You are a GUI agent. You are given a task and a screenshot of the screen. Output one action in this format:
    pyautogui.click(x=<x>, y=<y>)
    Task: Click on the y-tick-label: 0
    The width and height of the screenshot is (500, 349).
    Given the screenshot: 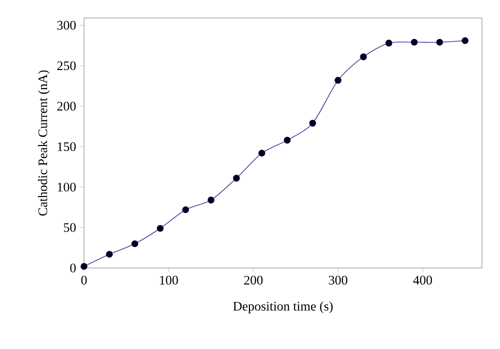 What is the action you would take?
    pyautogui.click(x=73, y=268)
    